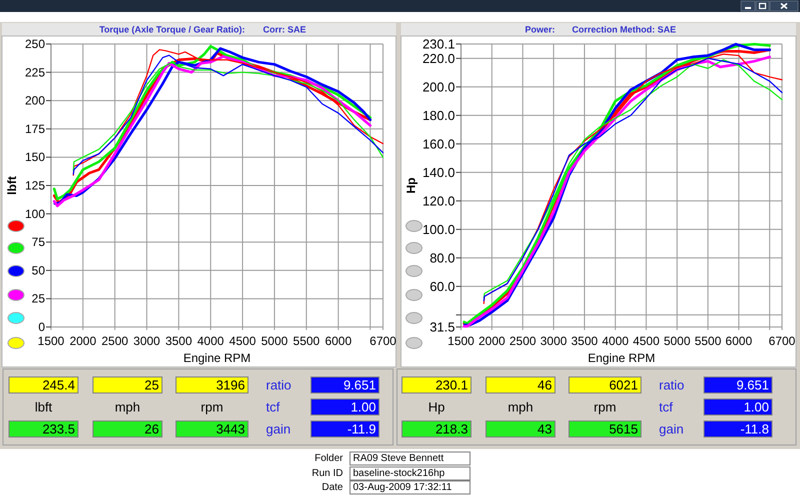 The height and width of the screenshot is (500, 800). What do you see at coordinates (624, 29) in the screenshot?
I see `chart-subtitle: Correction Method: SAE` at bounding box center [624, 29].